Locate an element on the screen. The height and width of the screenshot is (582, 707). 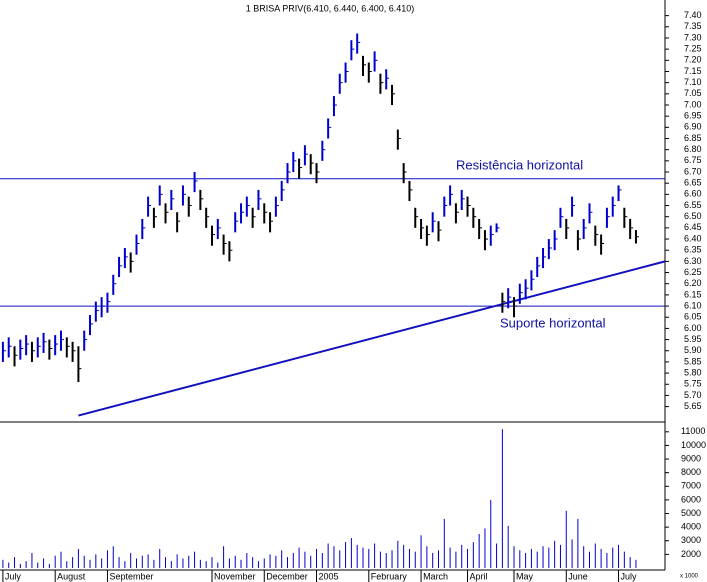
x-tick-label: June is located at coordinates (578, 576).